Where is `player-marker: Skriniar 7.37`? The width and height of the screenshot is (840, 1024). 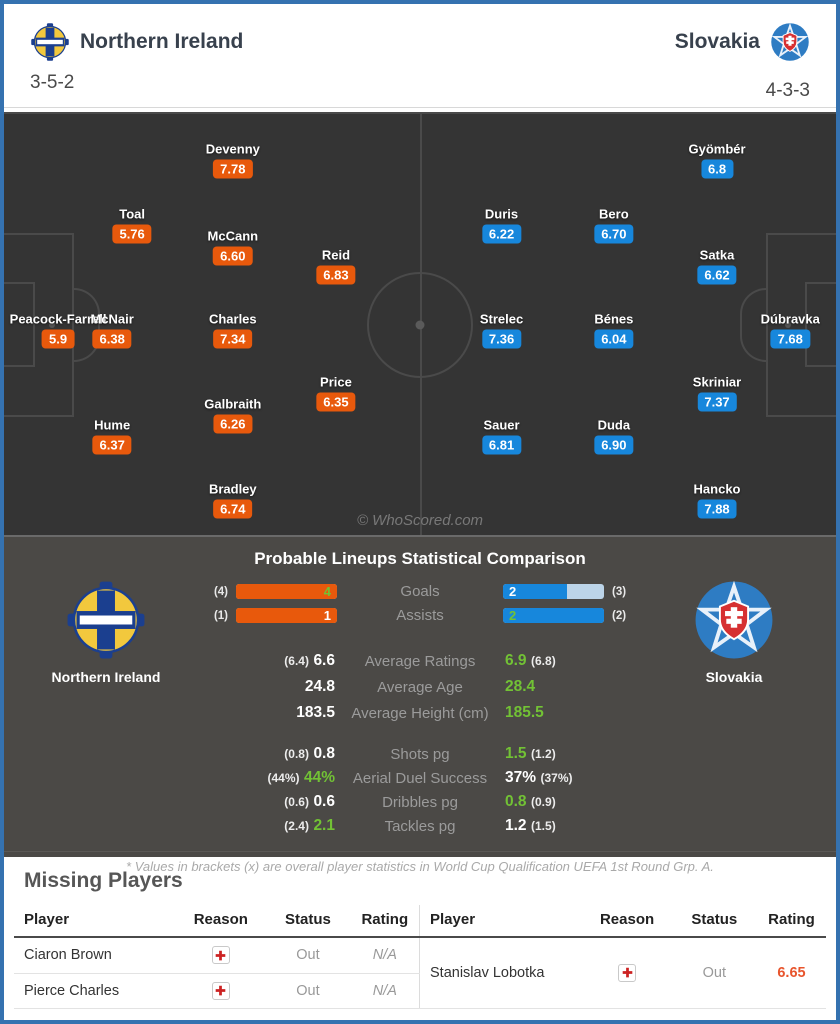 player-marker: Skriniar 7.37 is located at coordinates (717, 393).